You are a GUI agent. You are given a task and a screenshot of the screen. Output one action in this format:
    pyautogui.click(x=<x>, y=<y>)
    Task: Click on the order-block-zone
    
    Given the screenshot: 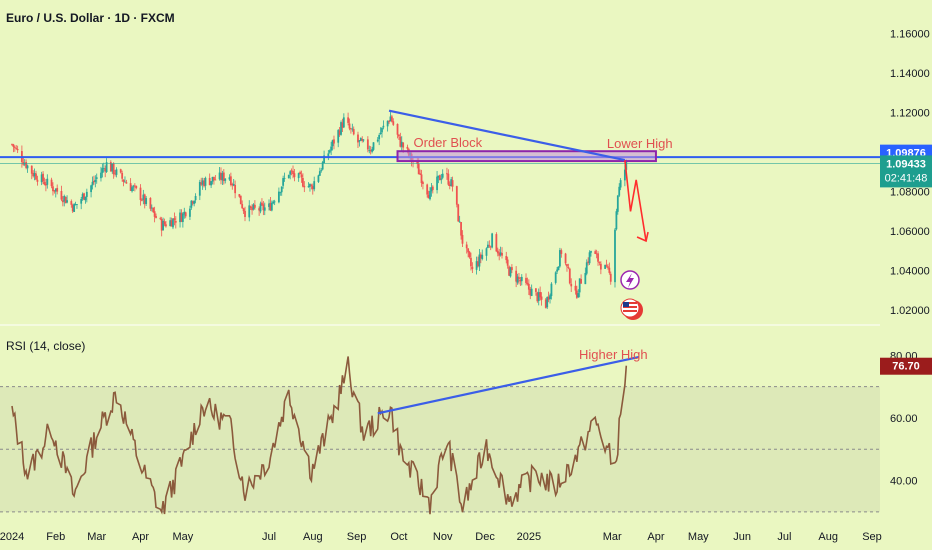 What is the action you would take?
    pyautogui.click(x=526, y=156)
    